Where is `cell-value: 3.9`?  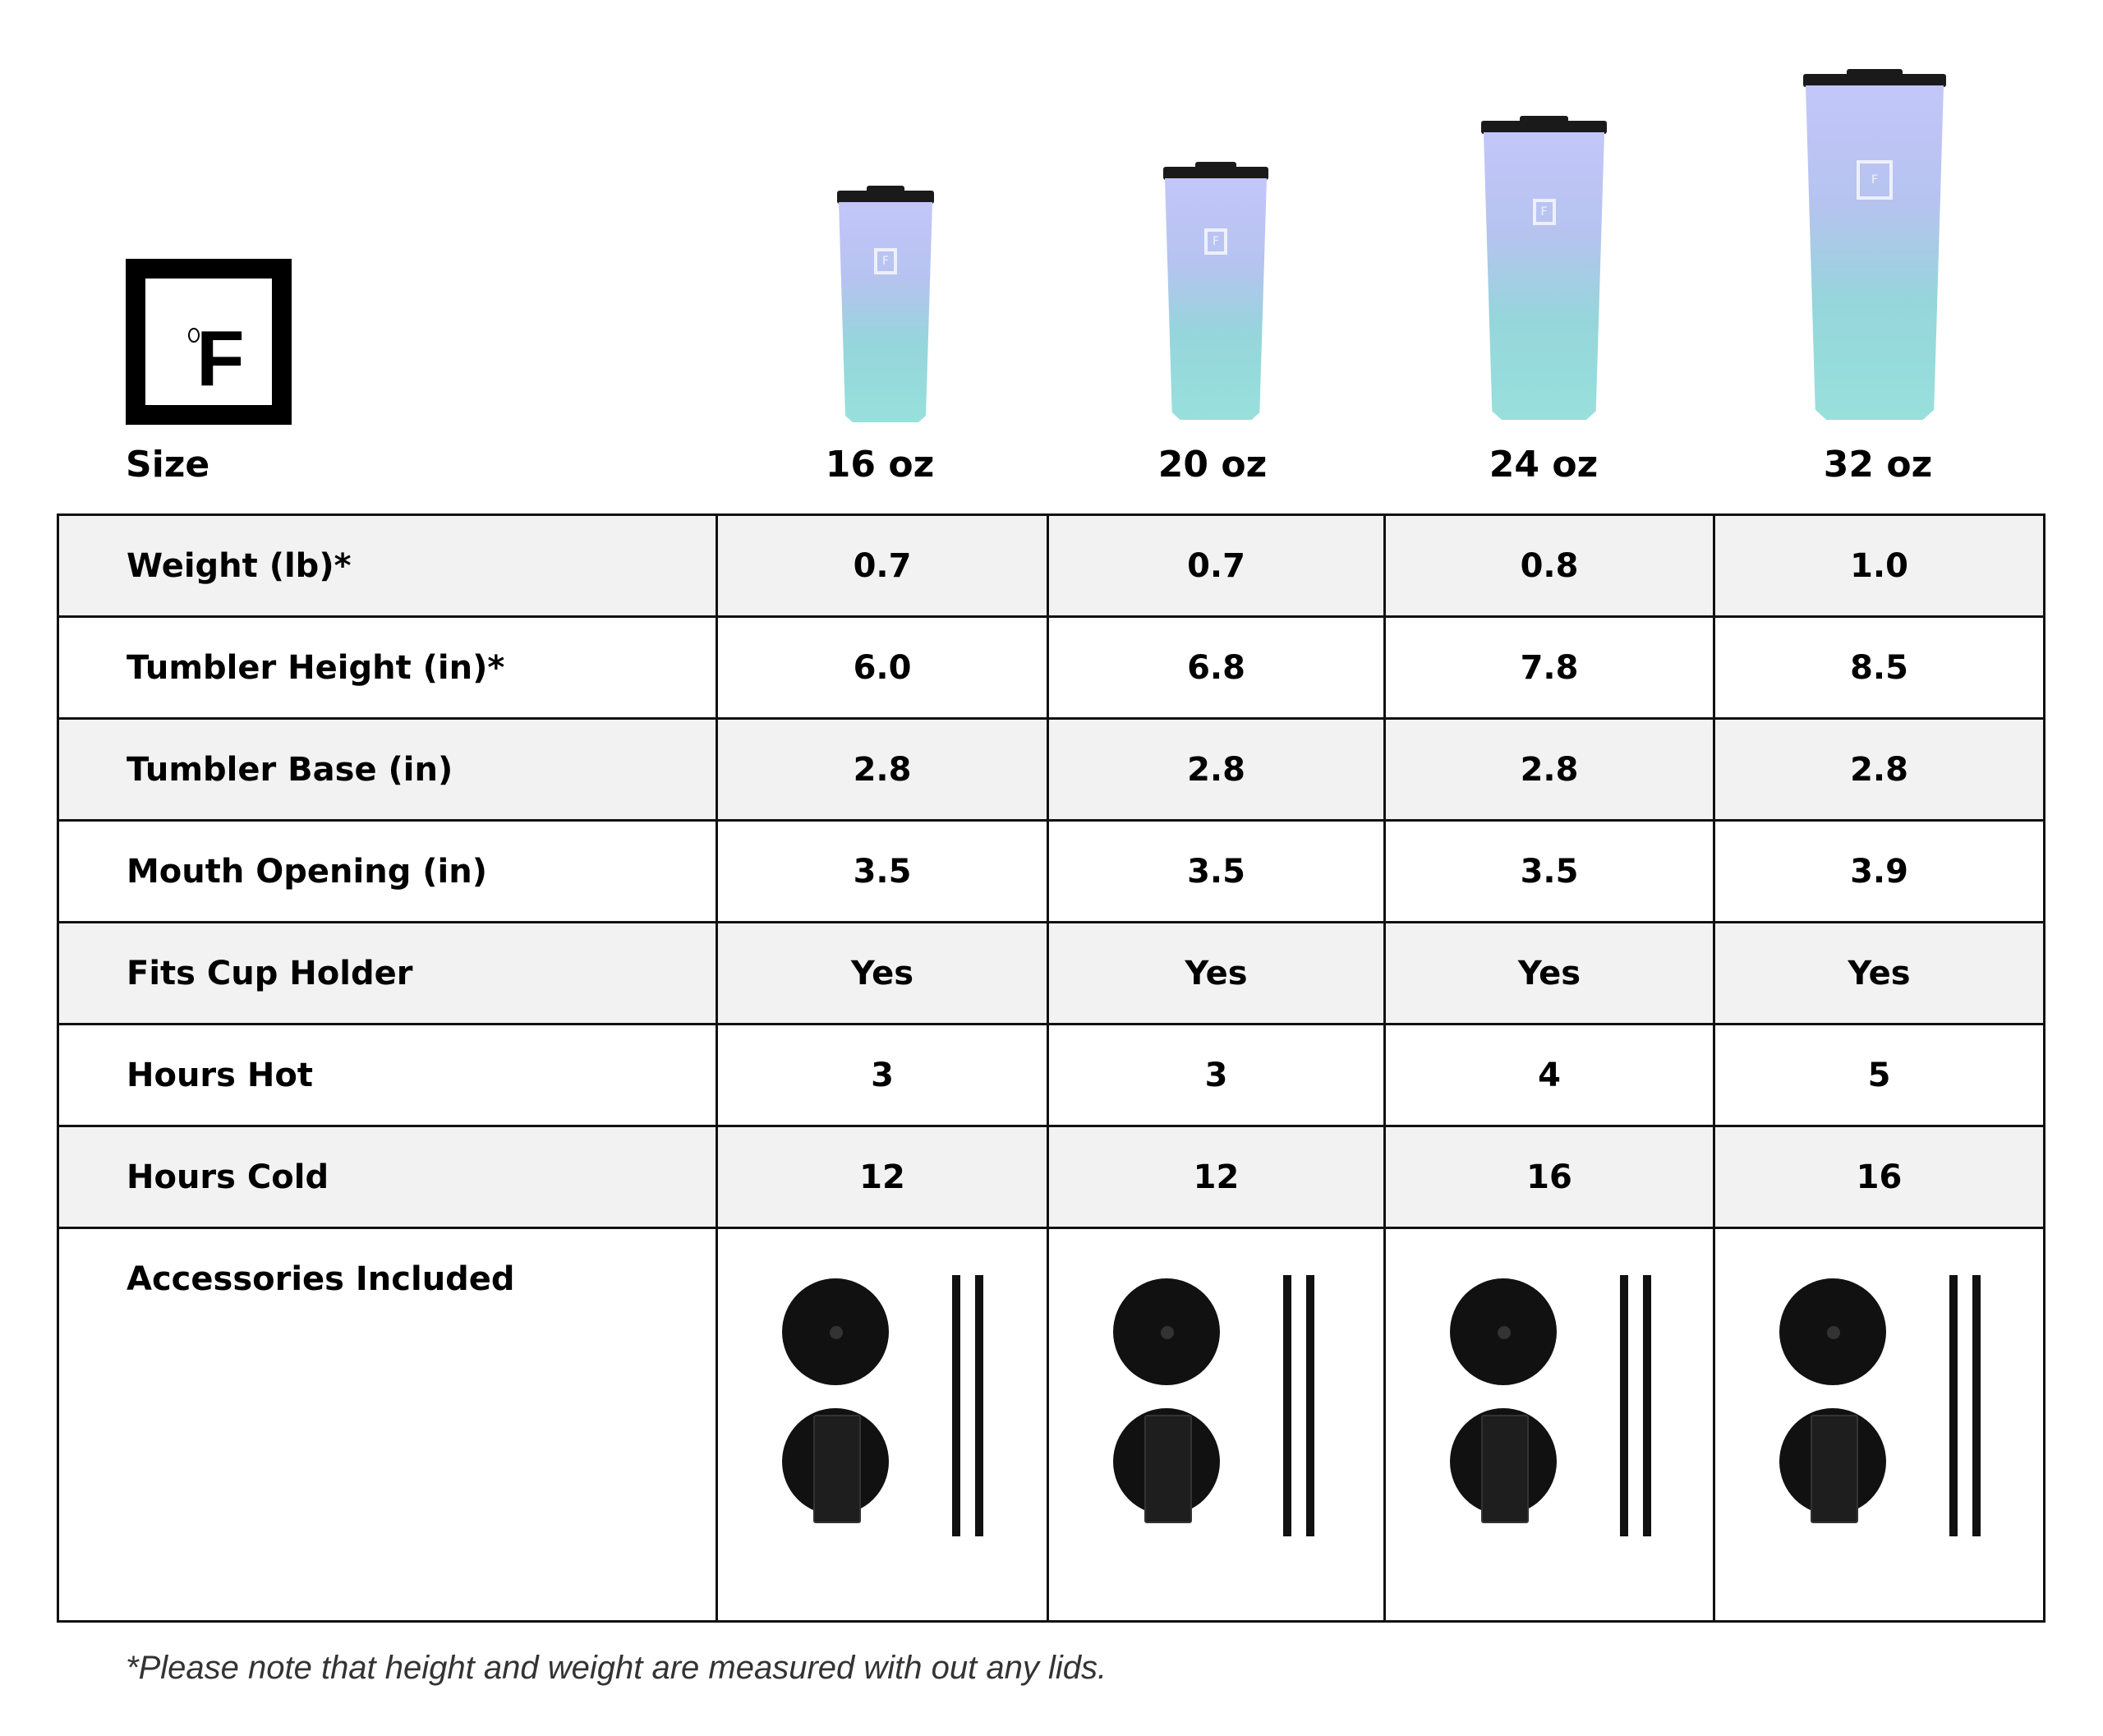 cell-value: 3.9 is located at coordinates (1879, 871).